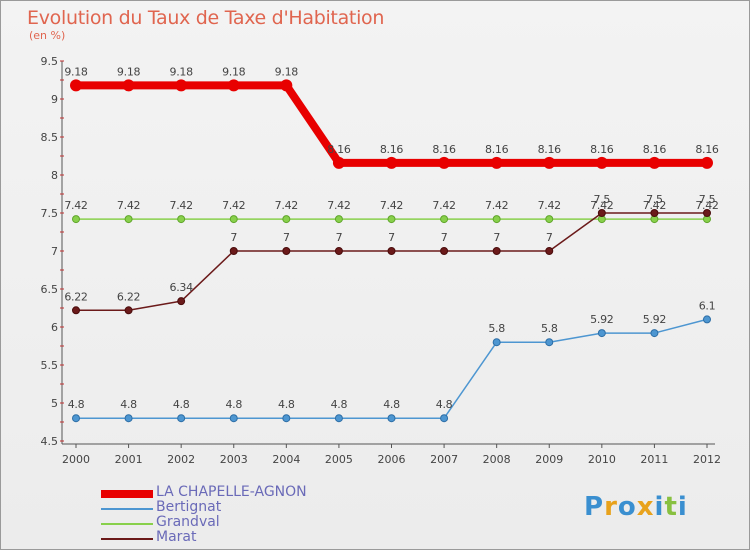  Describe the element at coordinates (129, 459) in the screenshot. I see `x-tick-label: 2001` at that location.